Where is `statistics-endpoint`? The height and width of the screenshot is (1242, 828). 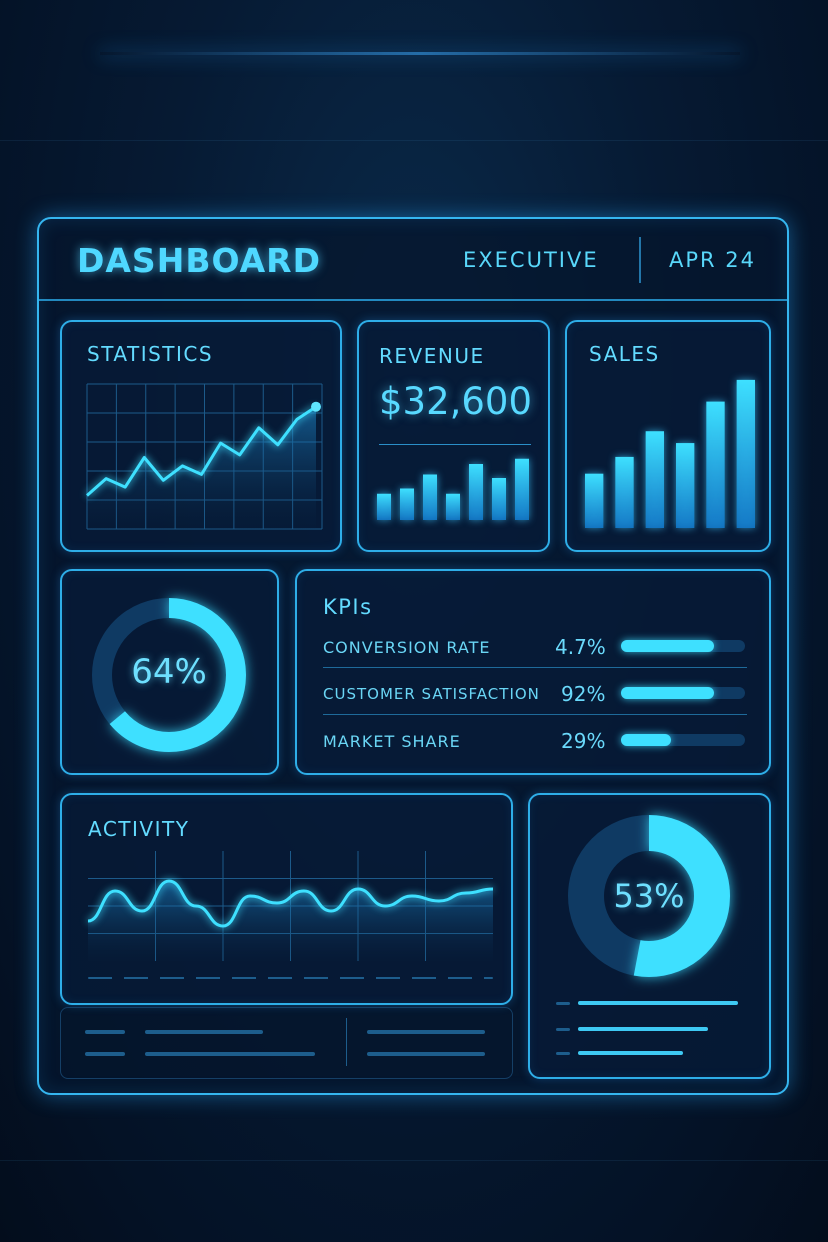
statistics-endpoint is located at coordinates (316, 406).